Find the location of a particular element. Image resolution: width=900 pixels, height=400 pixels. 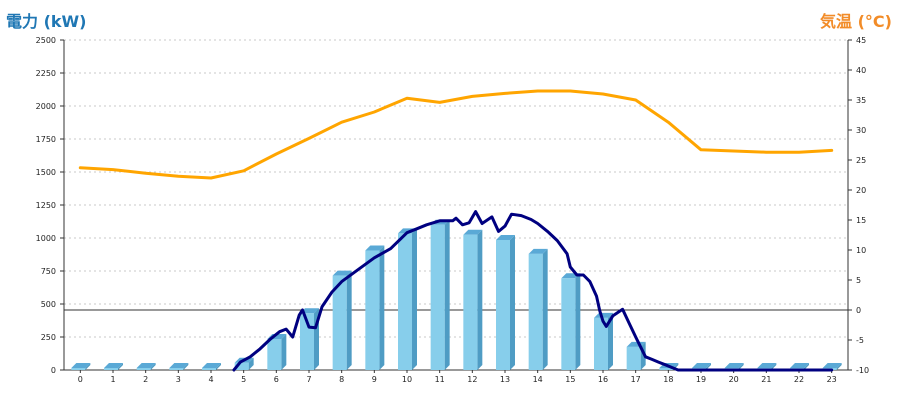

x-tick-label: 1 is located at coordinates (112, 379).